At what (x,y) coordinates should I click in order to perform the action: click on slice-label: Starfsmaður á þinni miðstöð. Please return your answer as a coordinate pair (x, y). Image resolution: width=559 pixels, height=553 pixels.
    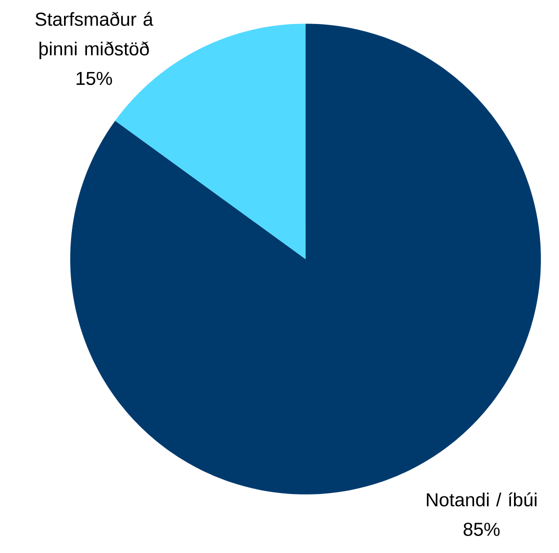
    Looking at the image, I should click on (94, 36).